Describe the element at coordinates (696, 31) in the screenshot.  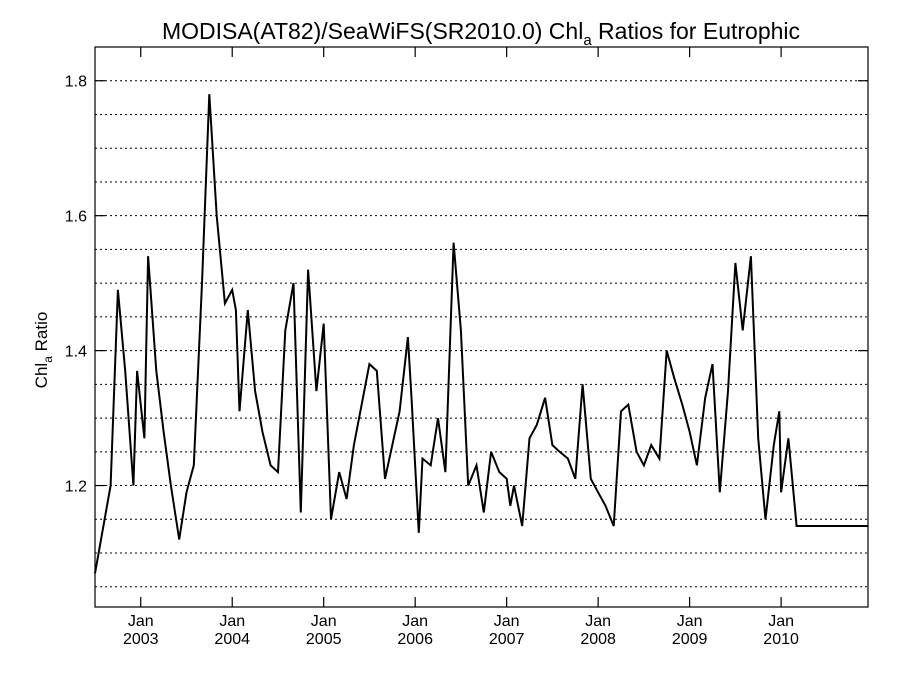
I see `chart-title-suffix: Ratios for Eutrophic` at that location.